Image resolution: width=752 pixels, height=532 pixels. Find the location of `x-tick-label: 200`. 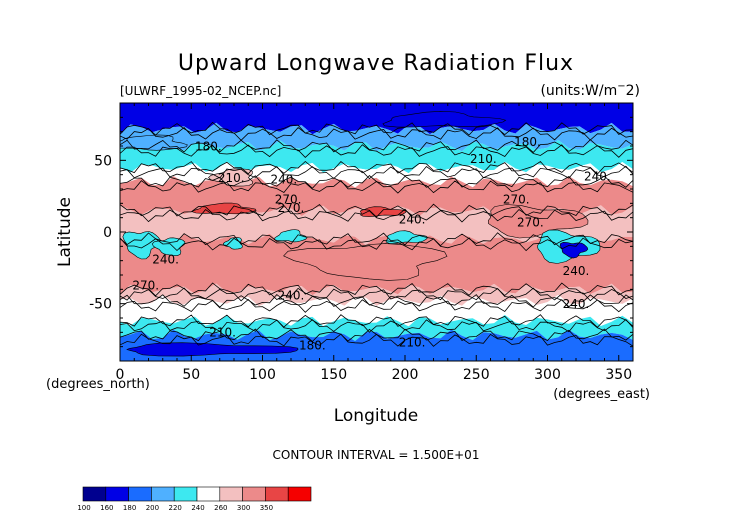

x-tick-label: 200 is located at coordinates (405, 375).